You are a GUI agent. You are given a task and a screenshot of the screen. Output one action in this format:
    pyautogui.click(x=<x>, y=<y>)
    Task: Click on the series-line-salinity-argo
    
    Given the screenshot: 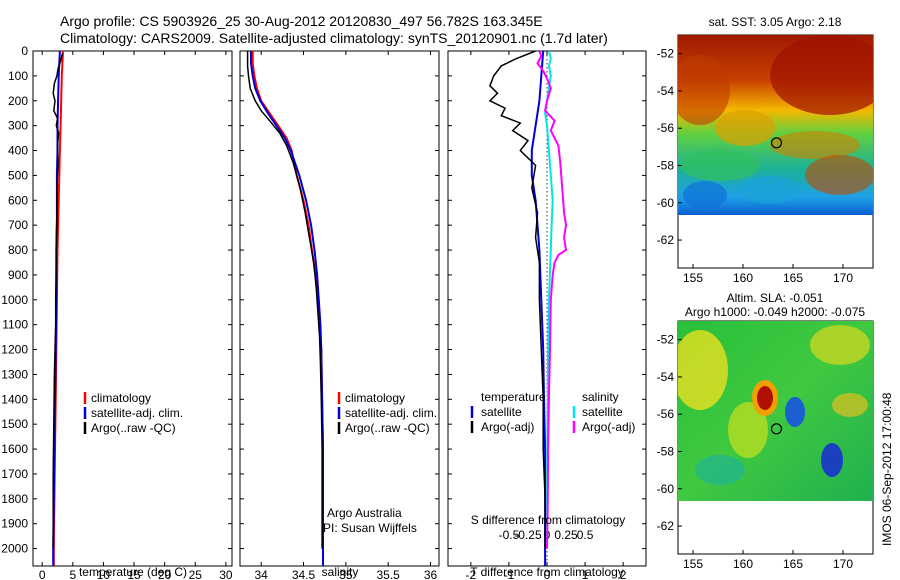 What is the action you would take?
    pyautogui.click(x=284, y=300)
    